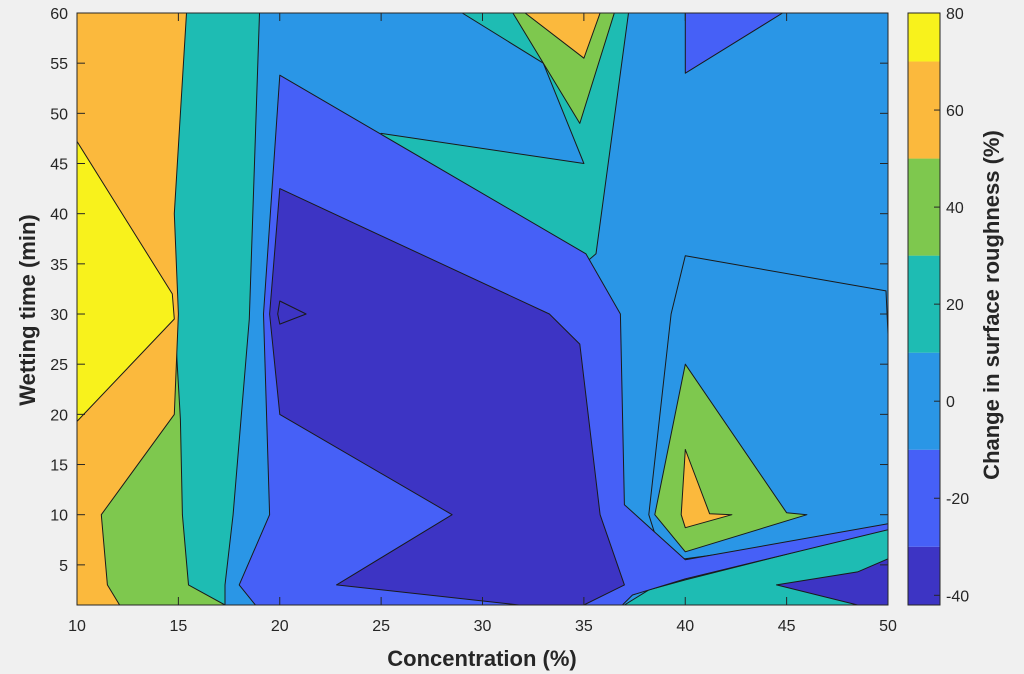  Describe the element at coordinates (27, 309) in the screenshot. I see `y-axis-label: Wetting time (min)` at that location.